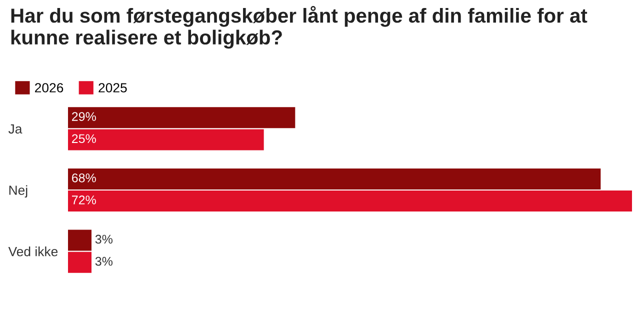 This screenshot has width=643, height=325. I want to click on legend-label: 2026, so click(49, 87).